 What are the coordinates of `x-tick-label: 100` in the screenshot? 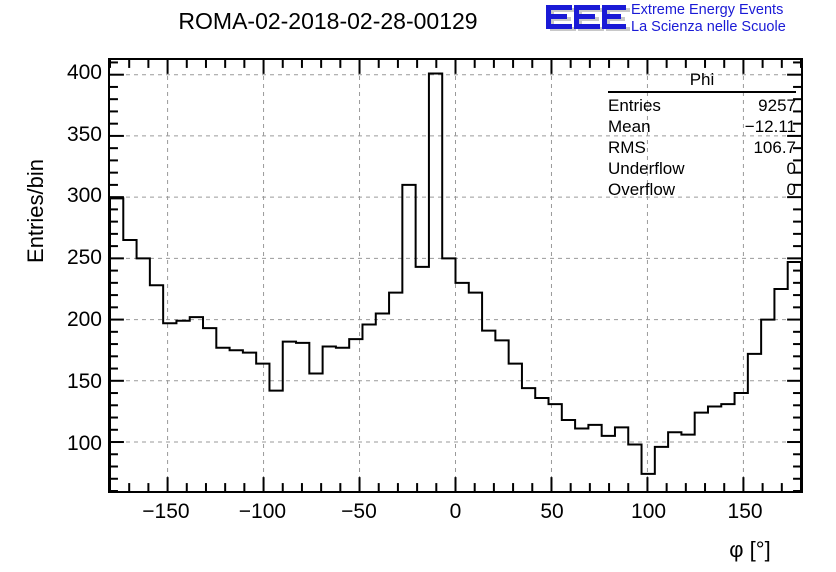 It's located at (649, 511).